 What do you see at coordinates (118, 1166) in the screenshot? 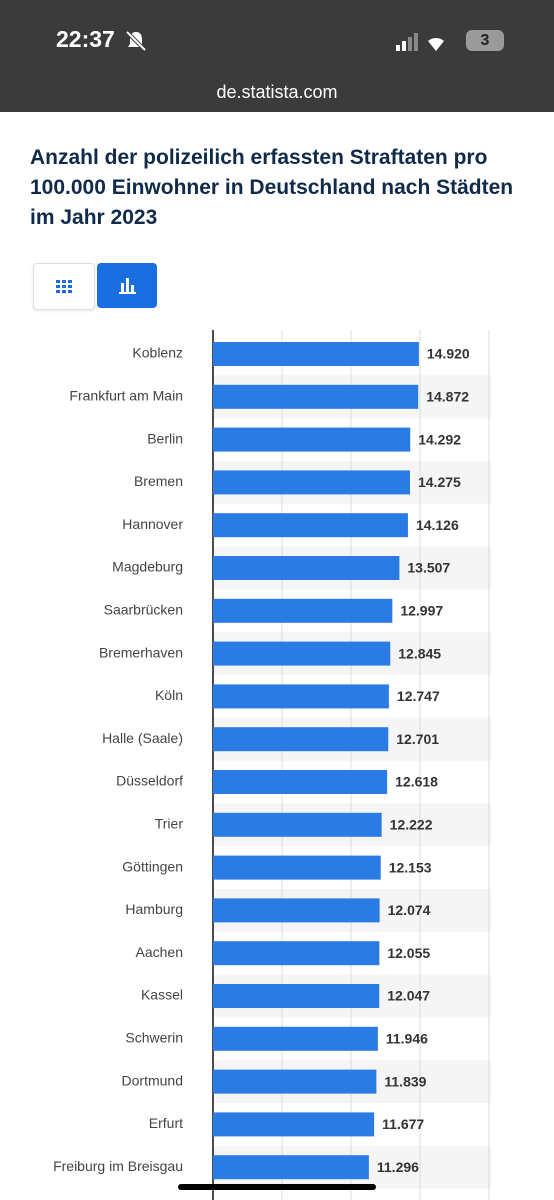
I see `category-label: Freiburg im Breisgau` at bounding box center [118, 1166].